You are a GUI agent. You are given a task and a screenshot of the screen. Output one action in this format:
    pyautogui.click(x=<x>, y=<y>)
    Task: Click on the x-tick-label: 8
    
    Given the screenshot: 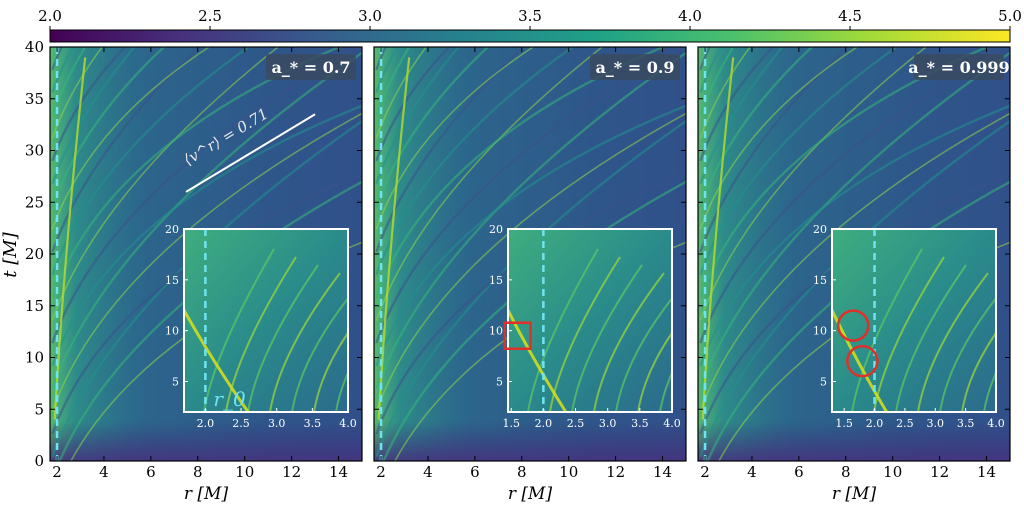 What is the action you would take?
    pyautogui.click(x=846, y=472)
    